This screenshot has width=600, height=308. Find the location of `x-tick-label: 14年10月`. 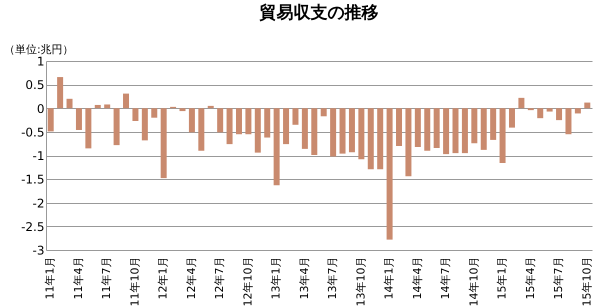

x-tick-label: 14年10月 is located at coordinates (473, 281).